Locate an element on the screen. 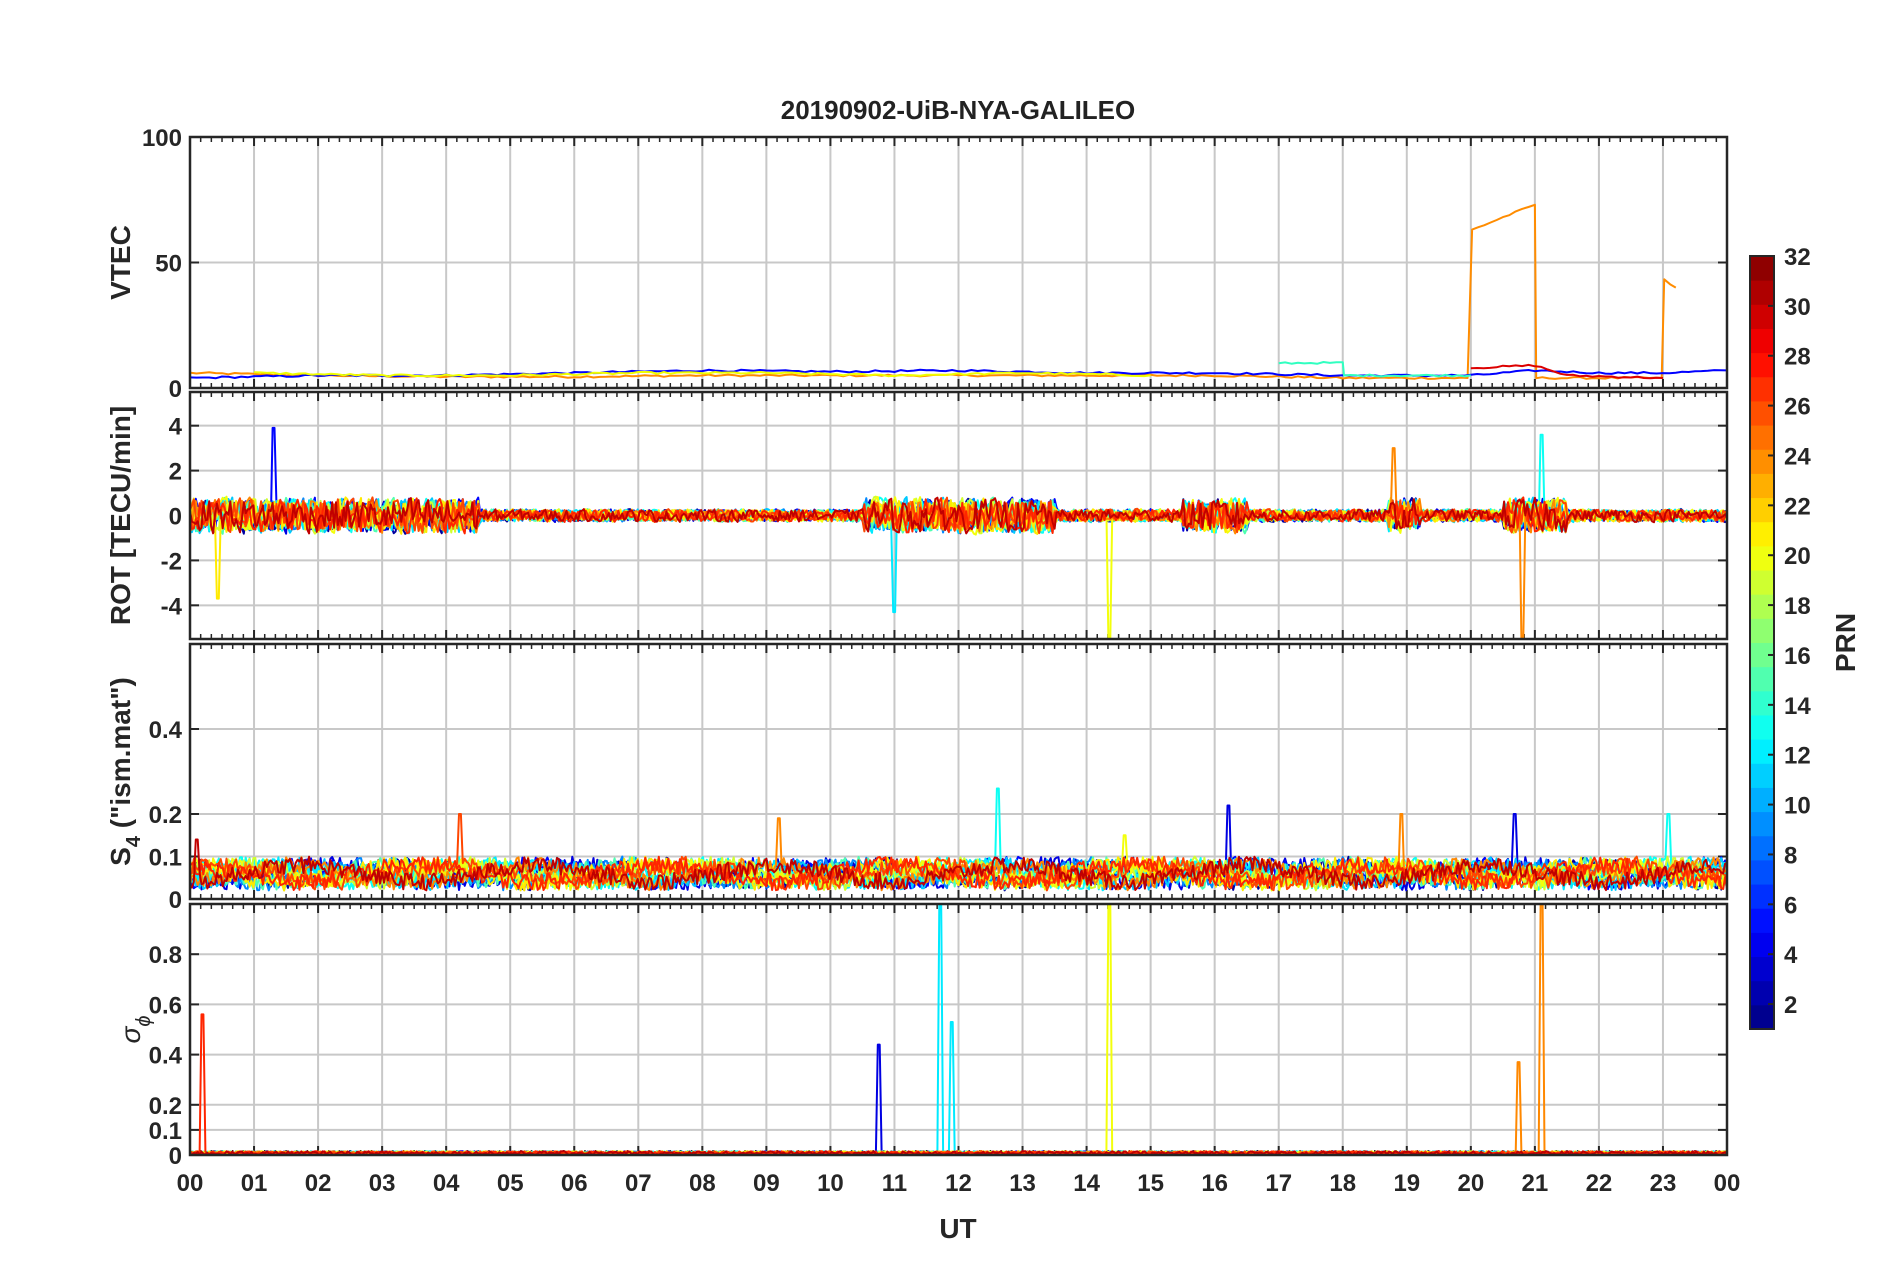  colorbar-tick-label: 2 is located at coordinates (1790, 1005).